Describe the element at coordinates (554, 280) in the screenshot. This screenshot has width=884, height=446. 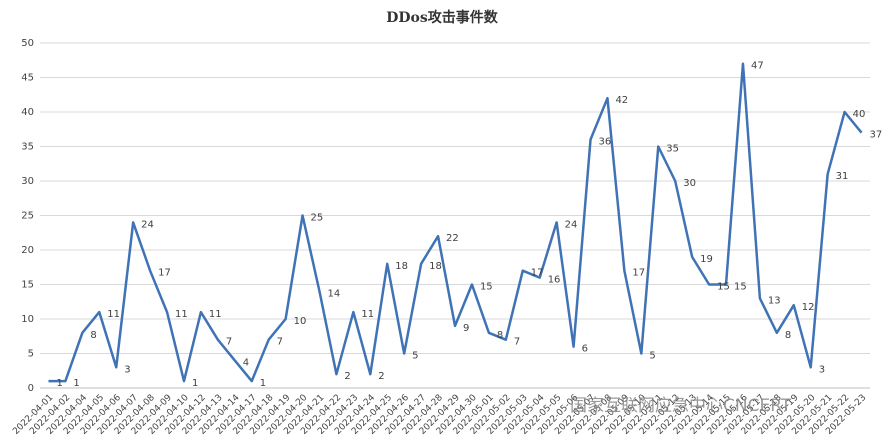
I see `data-label: 16` at that location.